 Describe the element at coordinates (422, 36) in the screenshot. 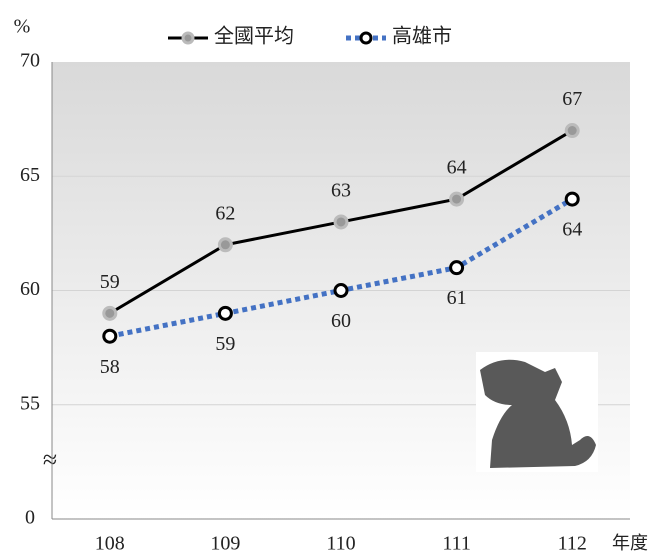

I see `legend-label: 高雄市` at that location.